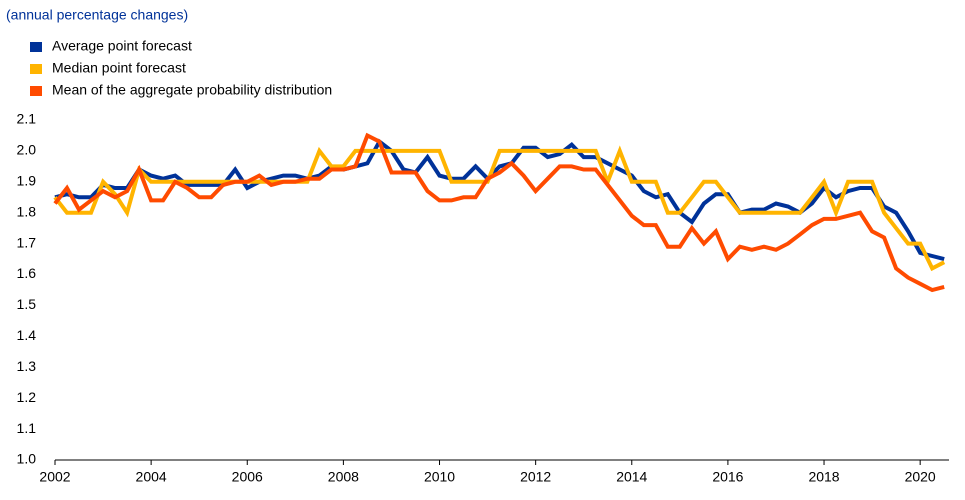  I want to click on x-tick-label: 2014, so click(631, 477).